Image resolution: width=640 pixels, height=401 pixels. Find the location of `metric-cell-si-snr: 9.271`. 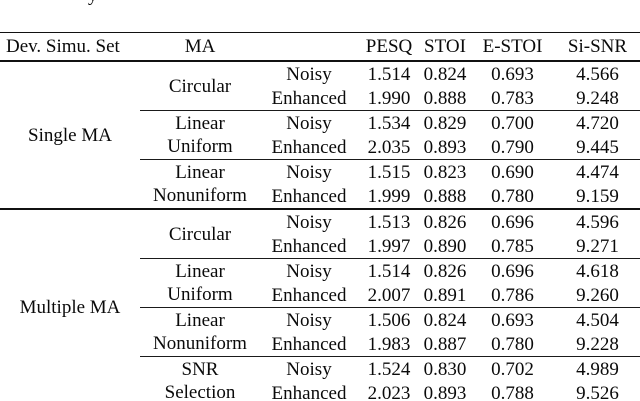

metric-cell-si-snr: 9.271 is located at coordinates (597, 246).